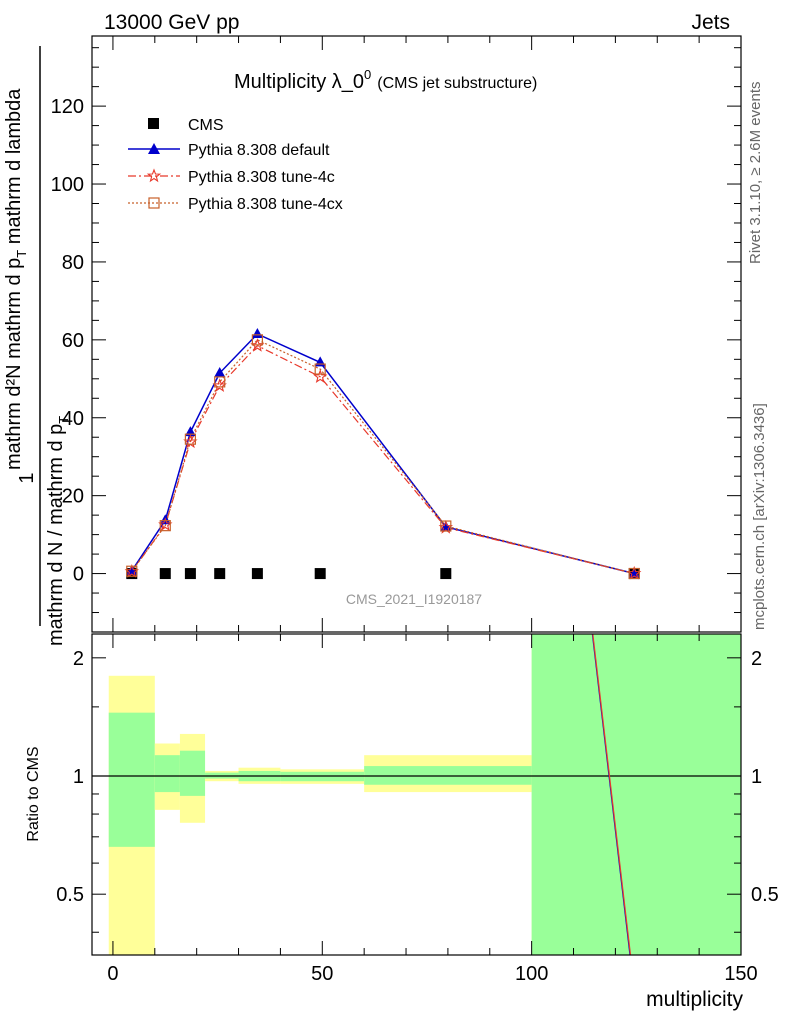 The height and width of the screenshot is (1024, 786). I want to click on y-label-denominator: mathrm d N / mathrm d pT, so click(58, 531).